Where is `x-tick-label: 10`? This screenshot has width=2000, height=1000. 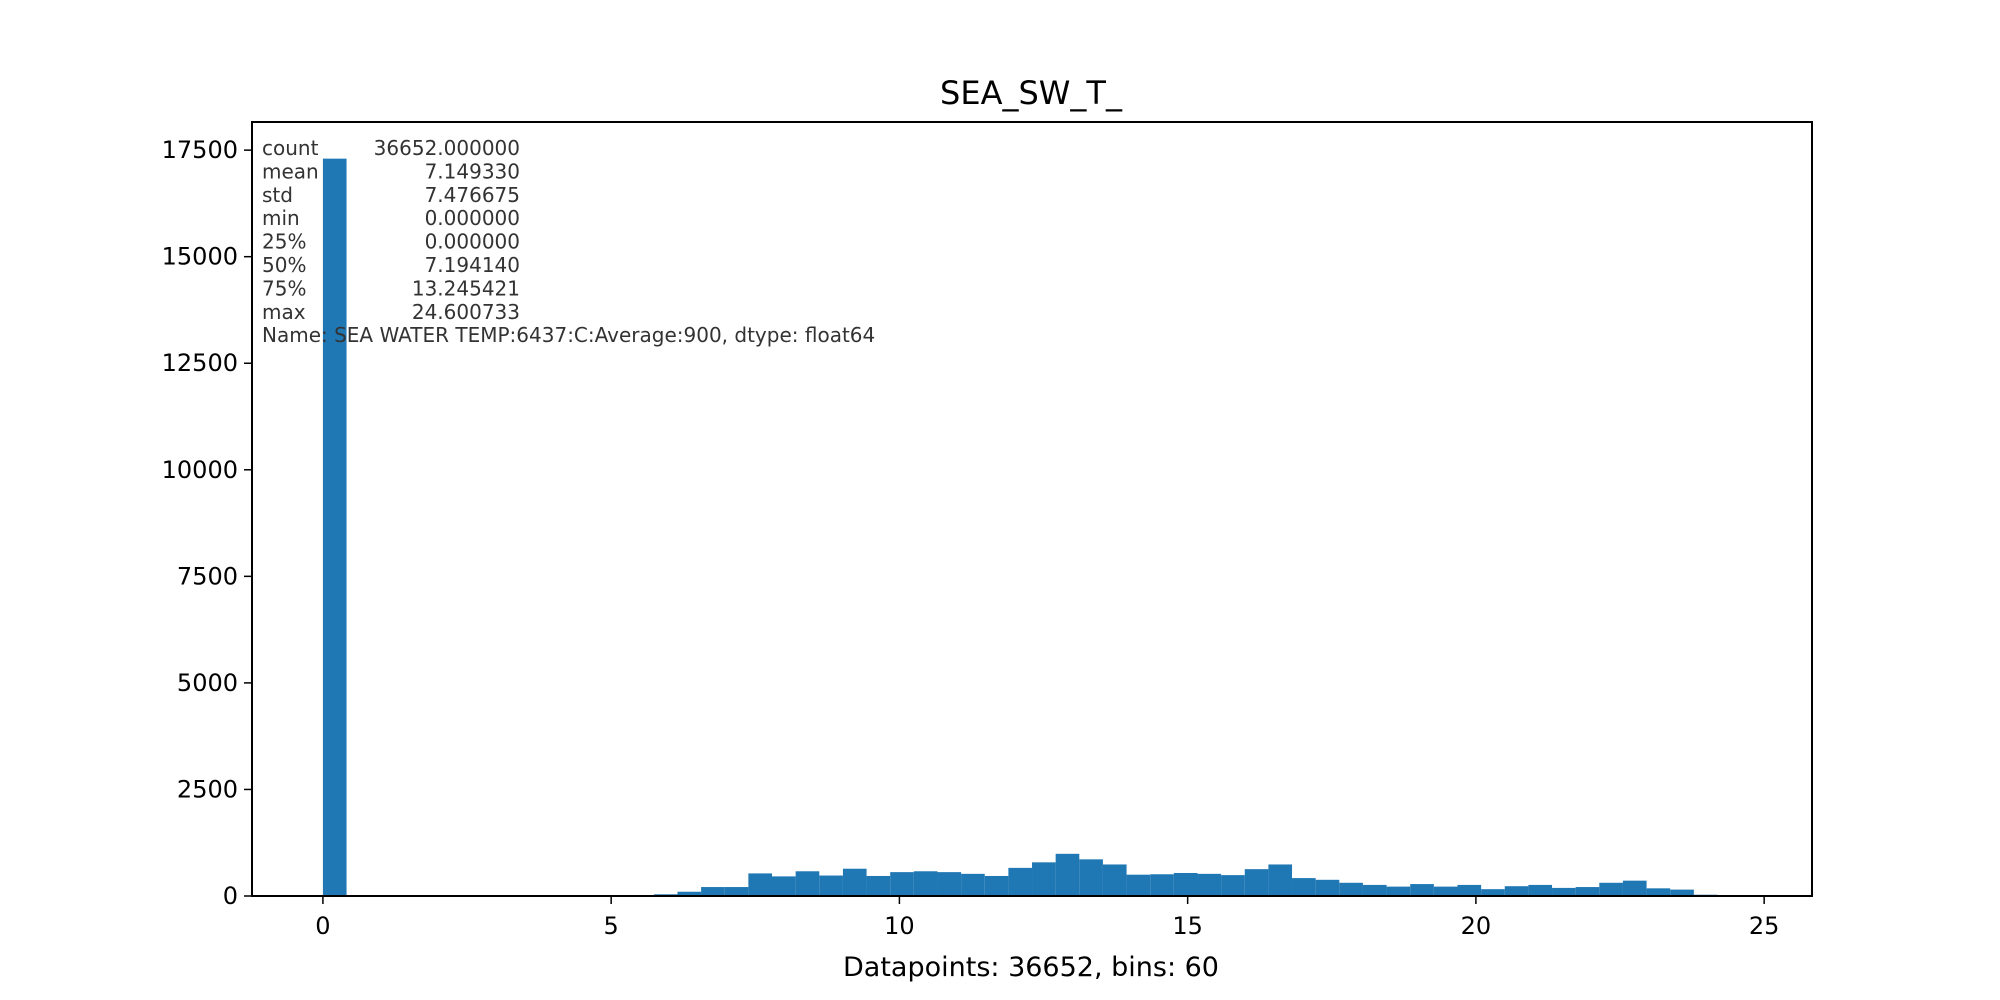
x-tick-label: 10 is located at coordinates (899, 926).